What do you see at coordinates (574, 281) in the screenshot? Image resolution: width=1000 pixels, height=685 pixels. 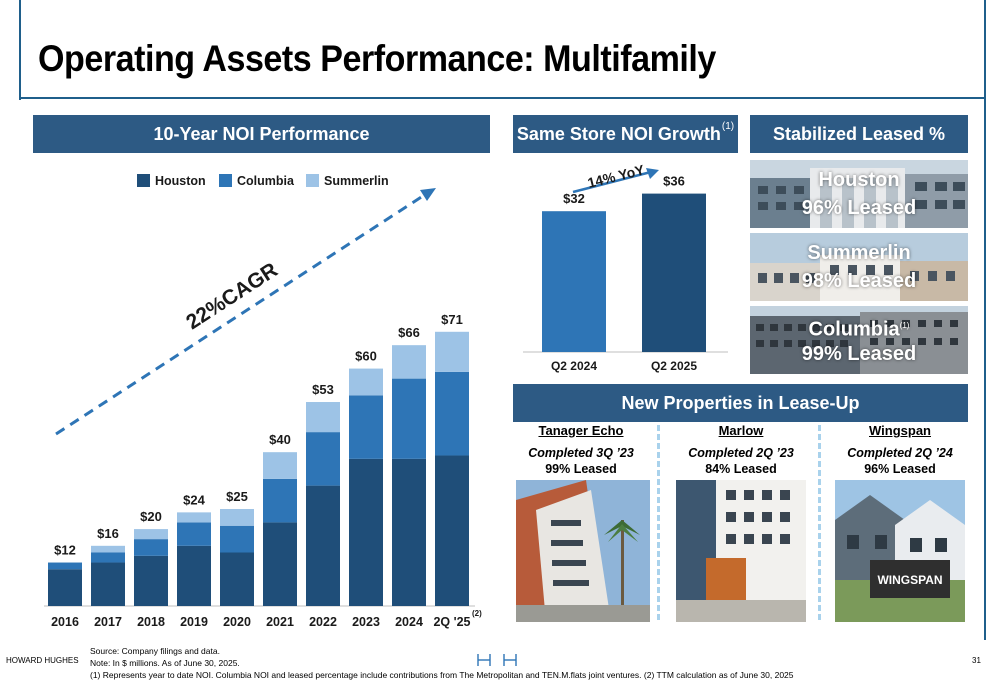 I see `same-store-bar` at bounding box center [574, 281].